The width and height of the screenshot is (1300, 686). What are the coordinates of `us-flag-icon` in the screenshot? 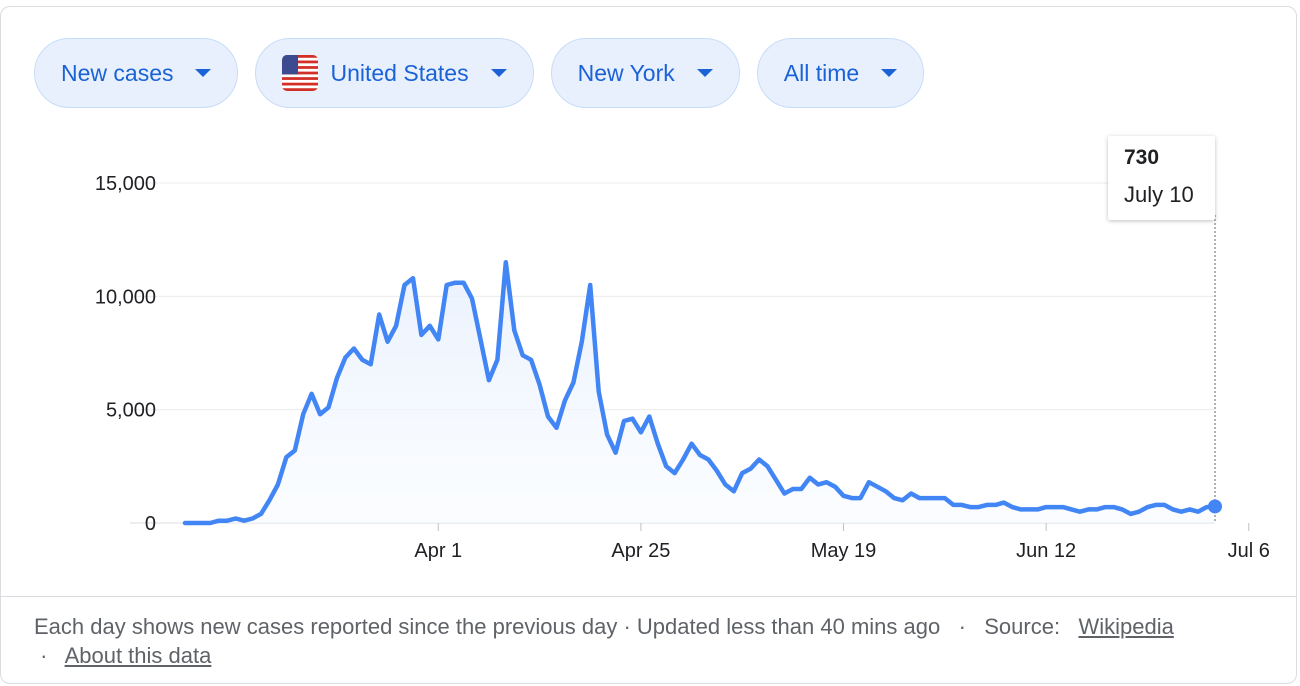 It's located at (300, 73).